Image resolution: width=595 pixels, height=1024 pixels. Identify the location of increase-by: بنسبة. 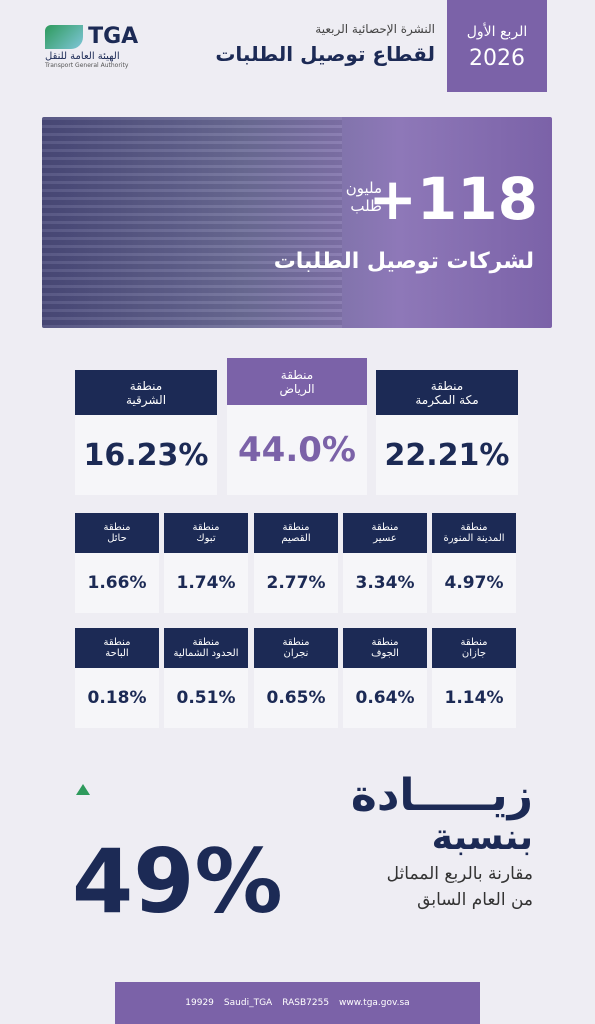
(482, 837).